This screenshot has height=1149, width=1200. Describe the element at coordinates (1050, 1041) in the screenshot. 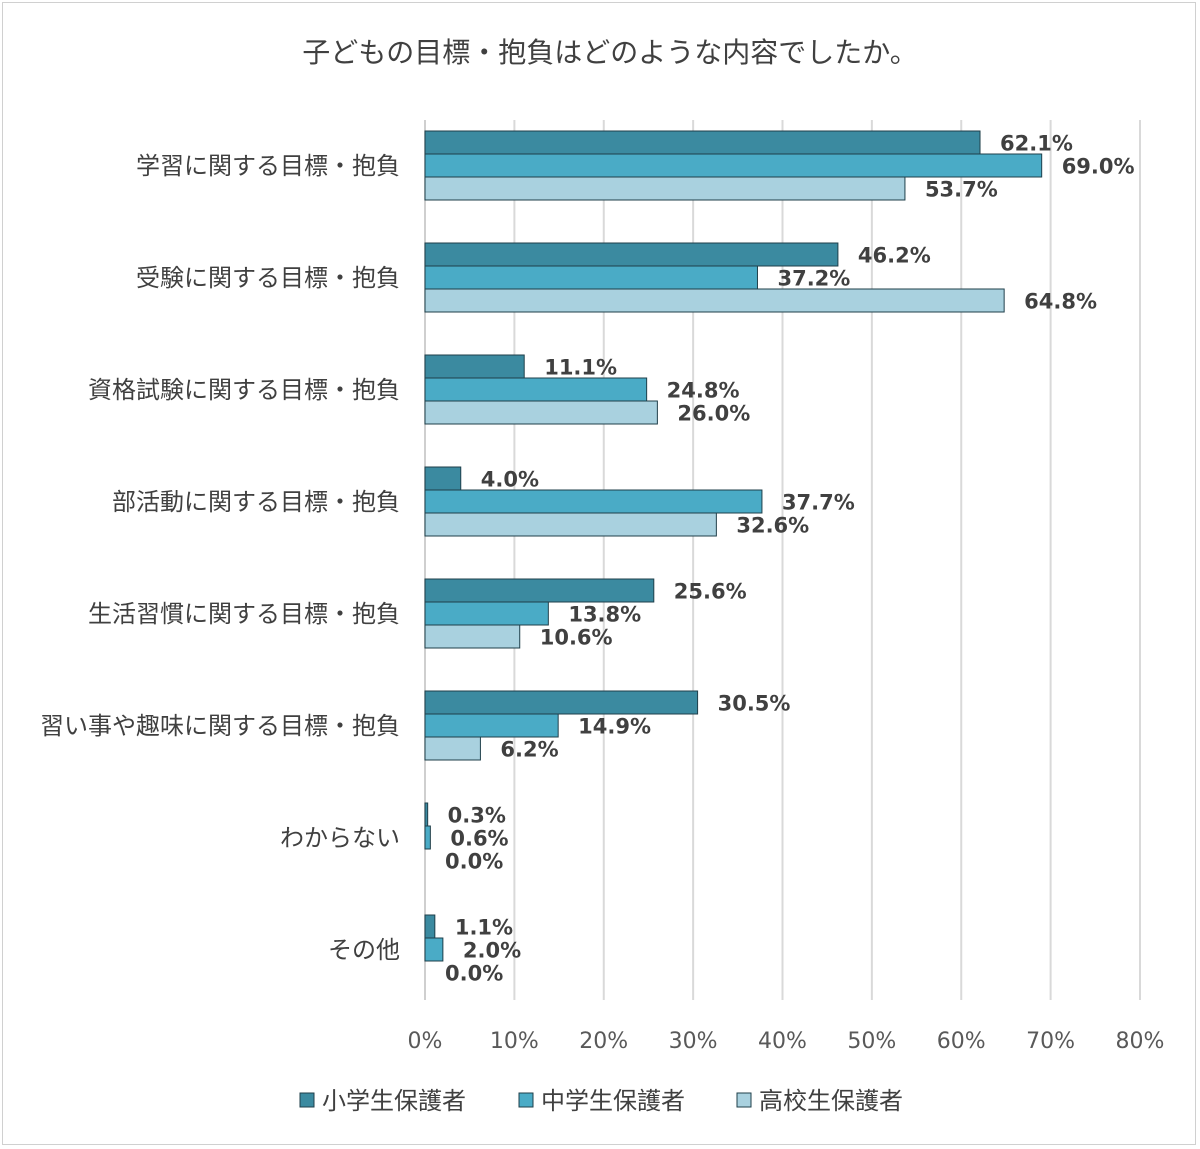

I see `x-tick-label: 70%` at that location.